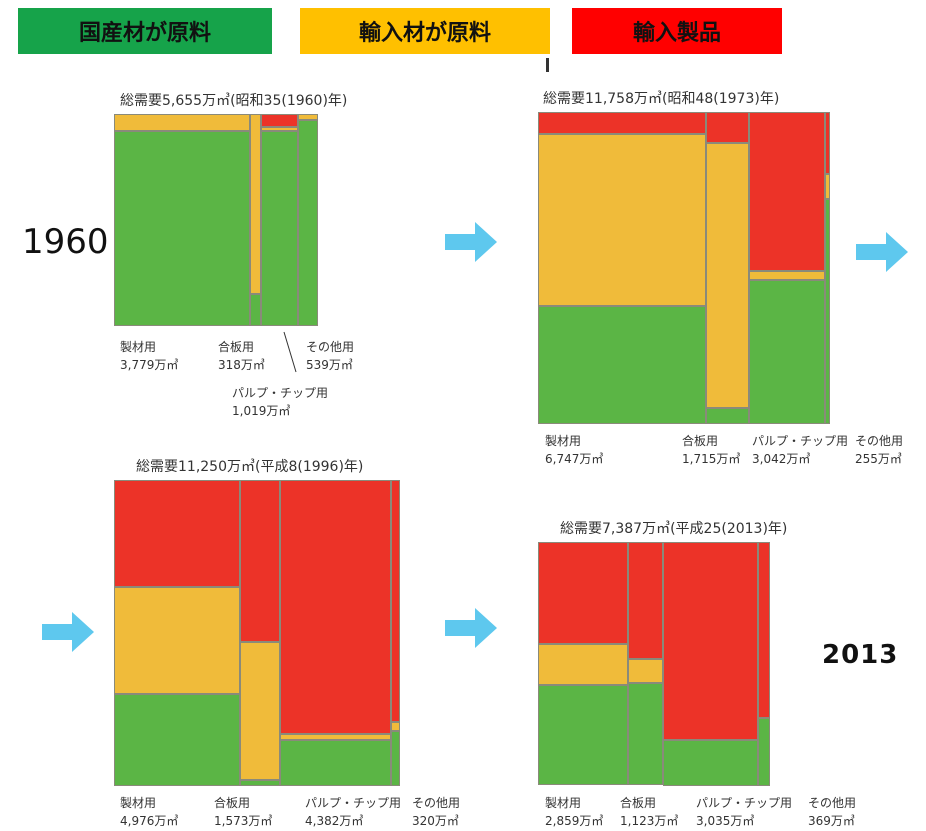 Image resolution: width=926 pixels, height=831 pixels. What do you see at coordinates (574, 812) in the screenshot?
I see `category-label: 製材用 2,859万㎥` at bounding box center [574, 812].